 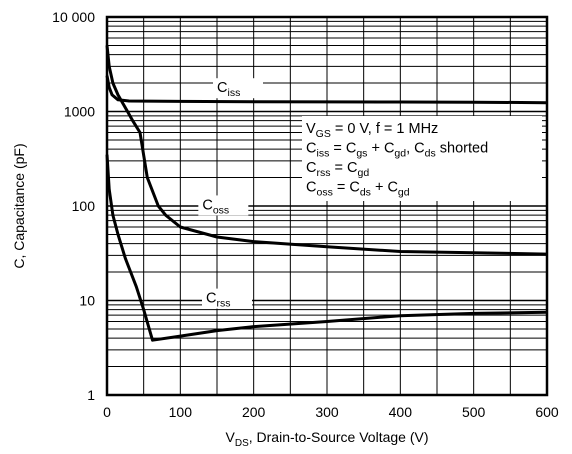 What do you see at coordinates (79, 112) in the screenshot?
I see `y-tick-label: 1000` at bounding box center [79, 112].